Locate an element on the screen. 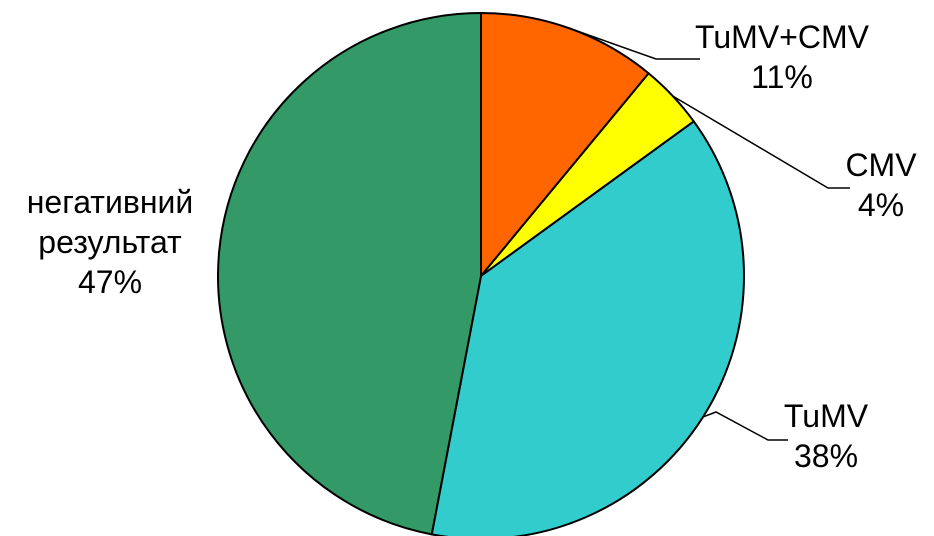 The width and height of the screenshot is (934, 536). slice-category-label: TuMV+CMV is located at coordinates (782, 37).